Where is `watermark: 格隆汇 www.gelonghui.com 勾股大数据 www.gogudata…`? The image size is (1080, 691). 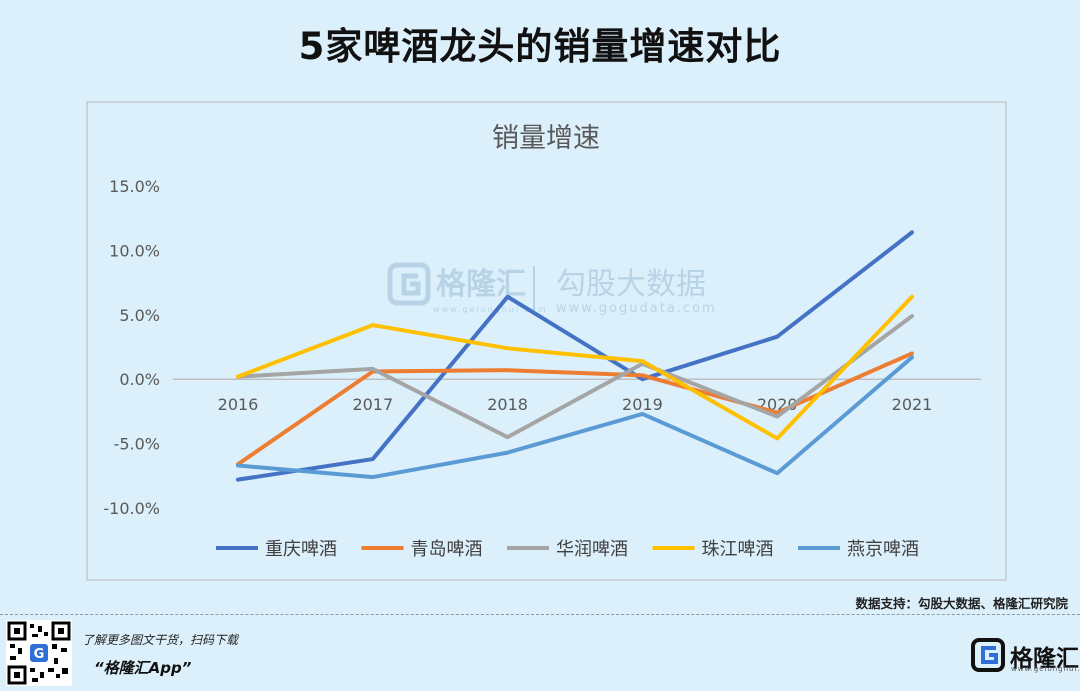 watermark: 格隆汇 www.gelonghui.com 勾股大数据 www.gogudata… is located at coordinates (552, 289).